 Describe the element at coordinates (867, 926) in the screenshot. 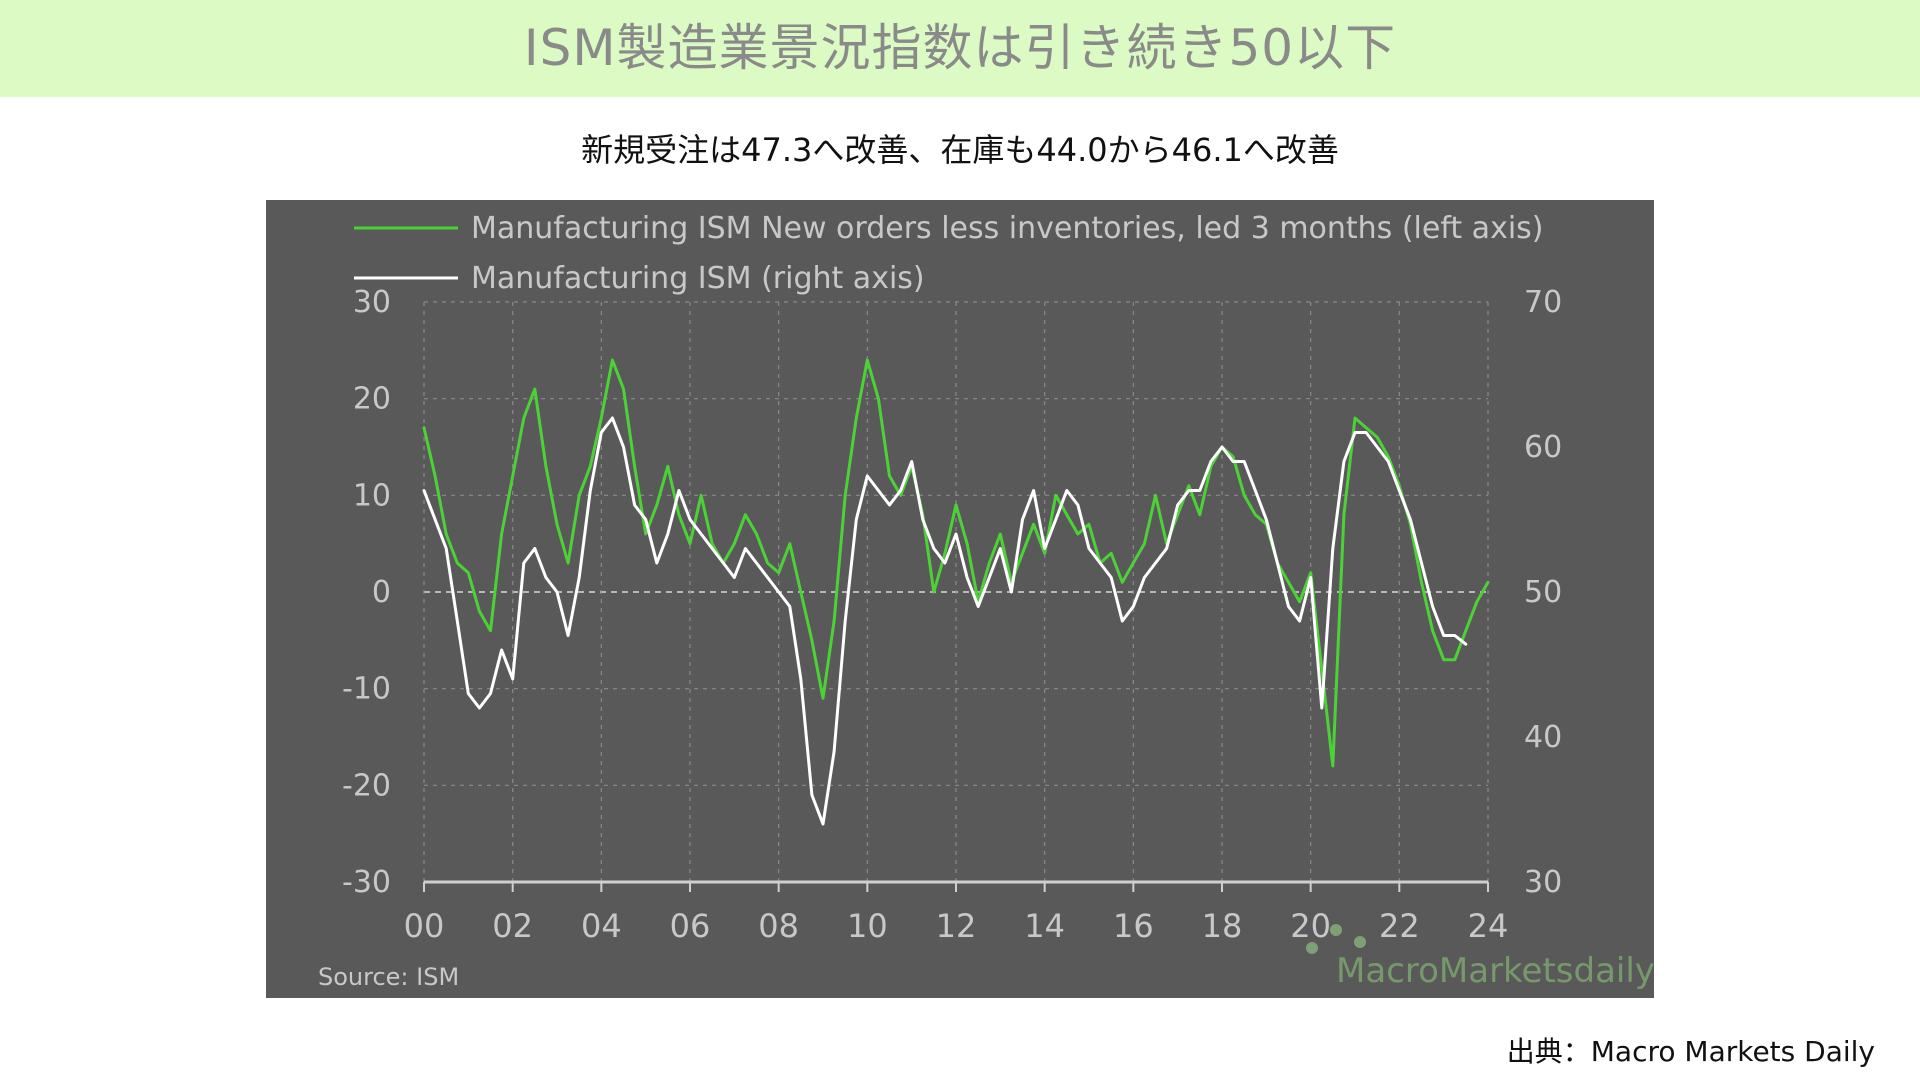

I see `x-tick-label: 10` at that location.